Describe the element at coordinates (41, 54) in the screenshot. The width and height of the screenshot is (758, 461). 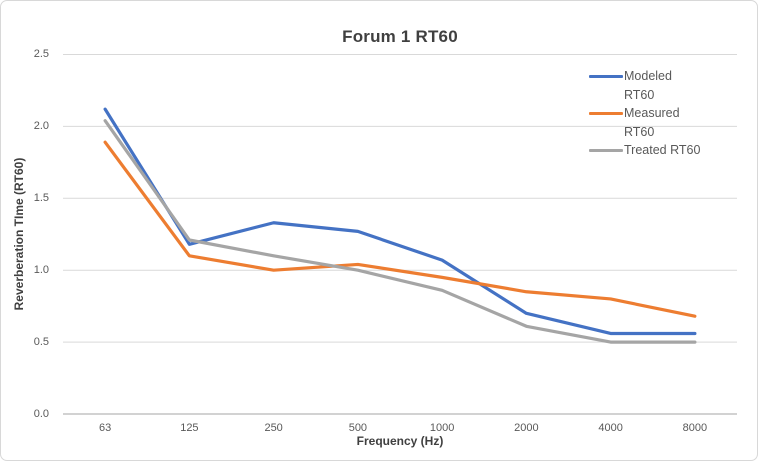
I see `y-tick-label: 2.5` at that location.